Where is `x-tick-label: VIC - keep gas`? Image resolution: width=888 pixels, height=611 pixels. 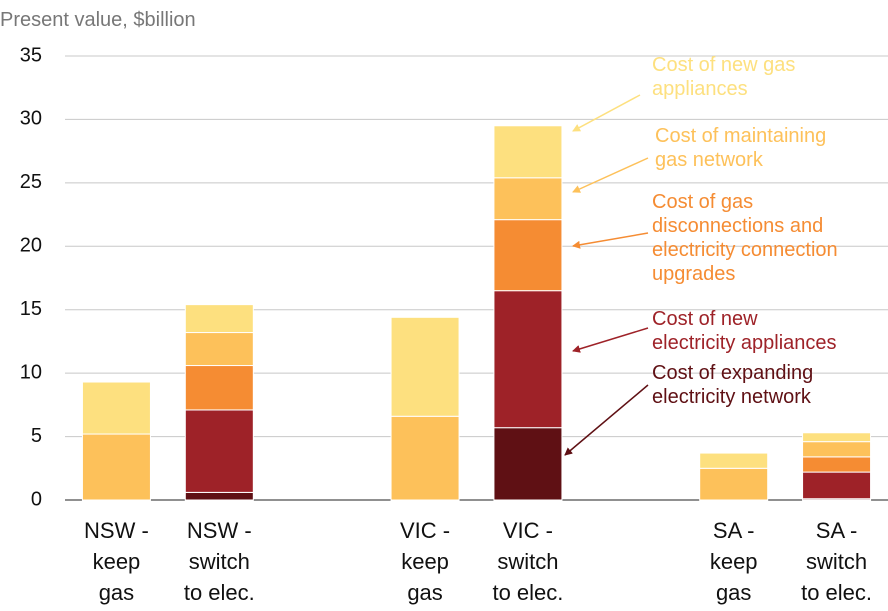 x-tick-label: VIC - keep gas is located at coordinates (425, 561).